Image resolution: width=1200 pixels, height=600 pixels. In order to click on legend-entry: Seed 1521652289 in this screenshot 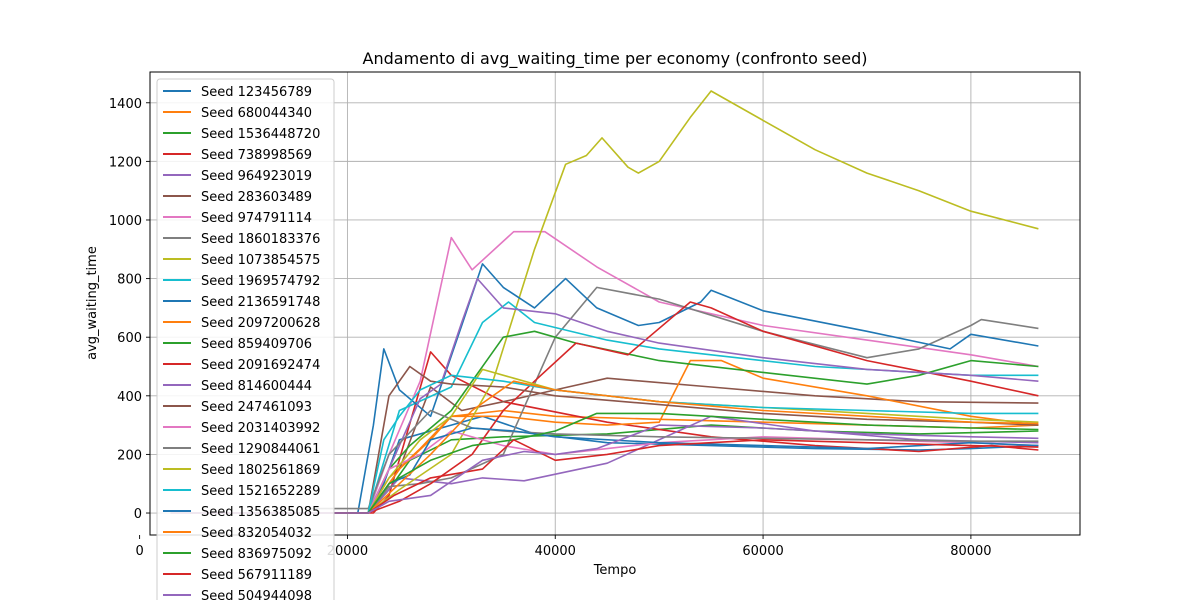, I will do `click(260, 491)`.